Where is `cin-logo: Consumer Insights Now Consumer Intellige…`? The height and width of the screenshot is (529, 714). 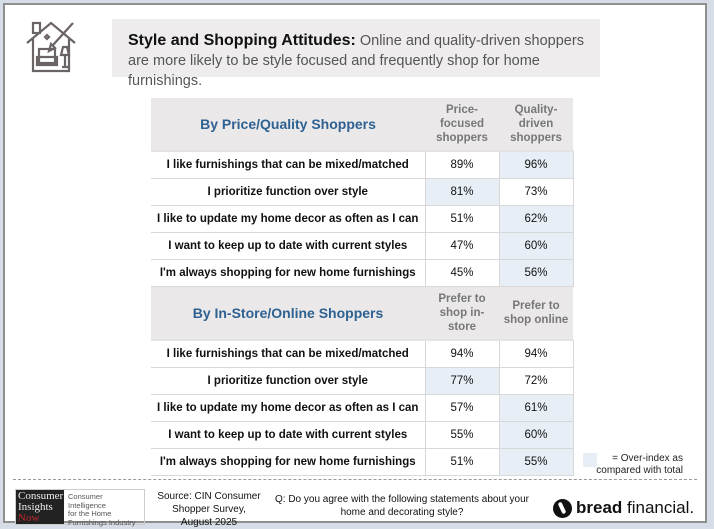 cin-logo: Consumer Insights Now Consumer Intellige… is located at coordinates (80, 507).